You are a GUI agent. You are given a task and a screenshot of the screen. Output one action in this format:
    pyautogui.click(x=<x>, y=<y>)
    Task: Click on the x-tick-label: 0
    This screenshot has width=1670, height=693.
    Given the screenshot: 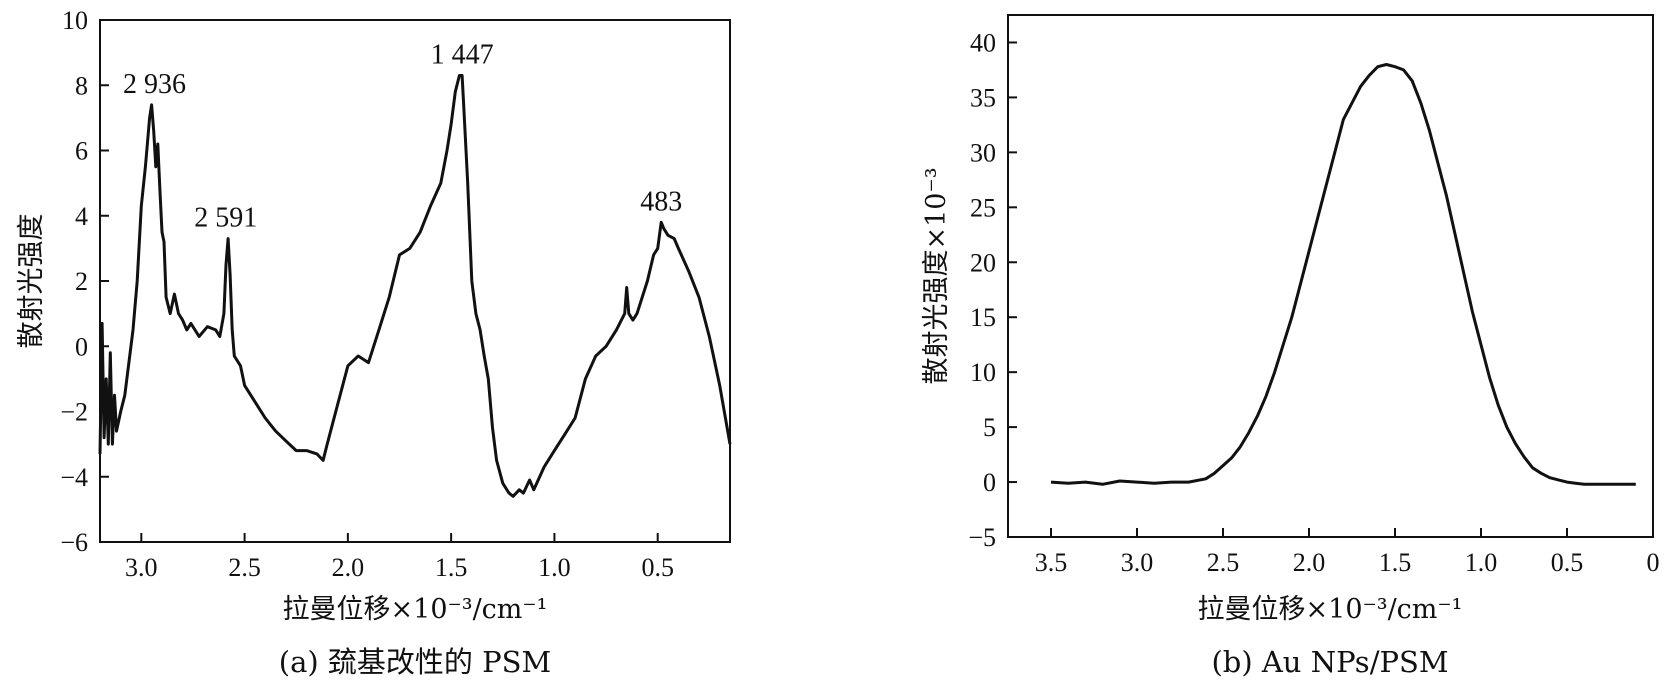 What is the action you would take?
    pyautogui.click(x=1653, y=562)
    